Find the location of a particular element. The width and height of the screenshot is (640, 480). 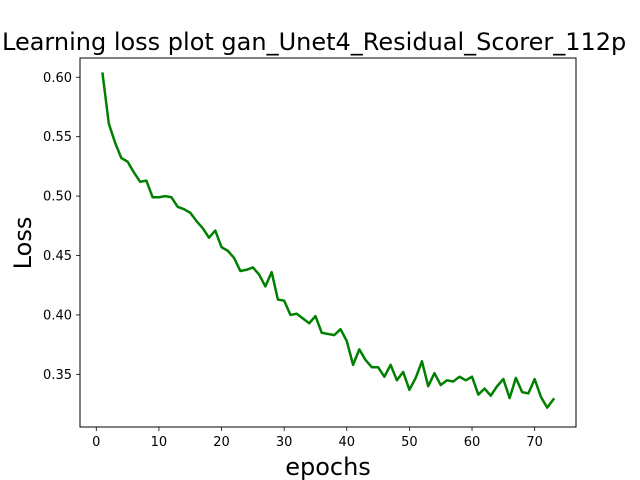

x-axis-label: epochs is located at coordinates (328, 466).